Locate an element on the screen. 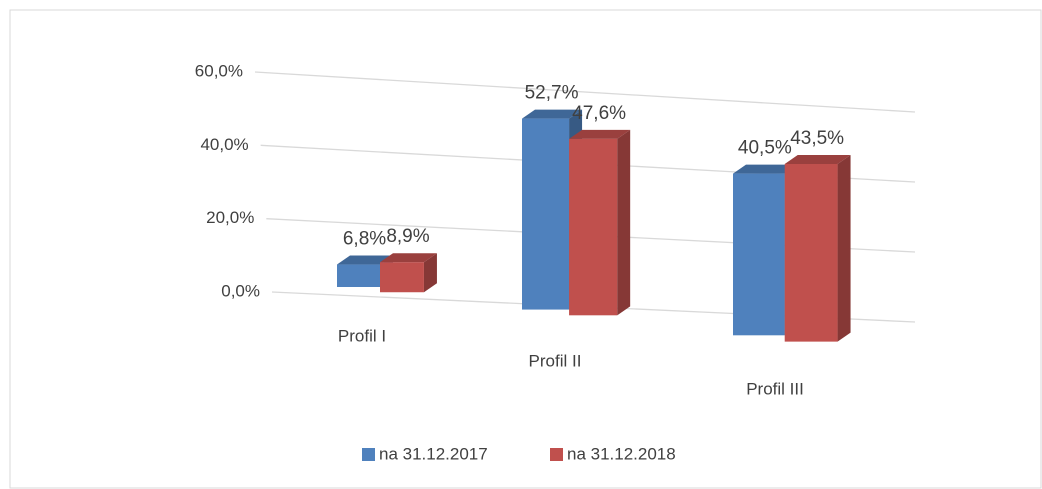  y-tick-label: 60,0% is located at coordinates (219, 70).